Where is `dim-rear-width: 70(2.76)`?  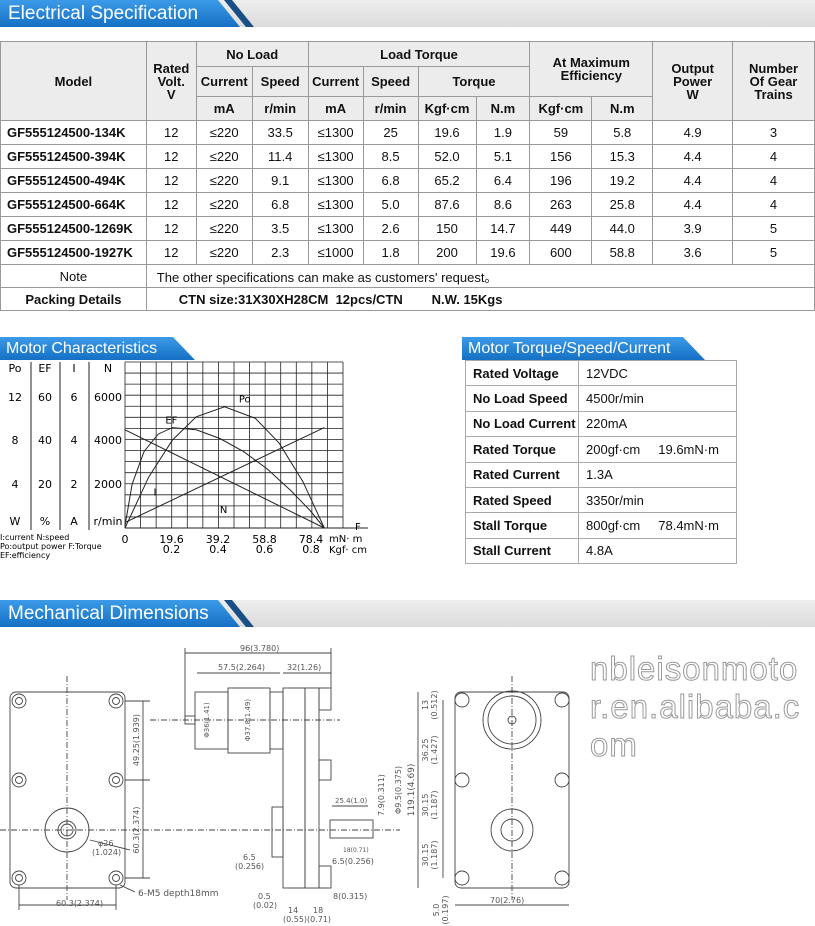
dim-rear-width: 70(2.76) is located at coordinates (507, 900).